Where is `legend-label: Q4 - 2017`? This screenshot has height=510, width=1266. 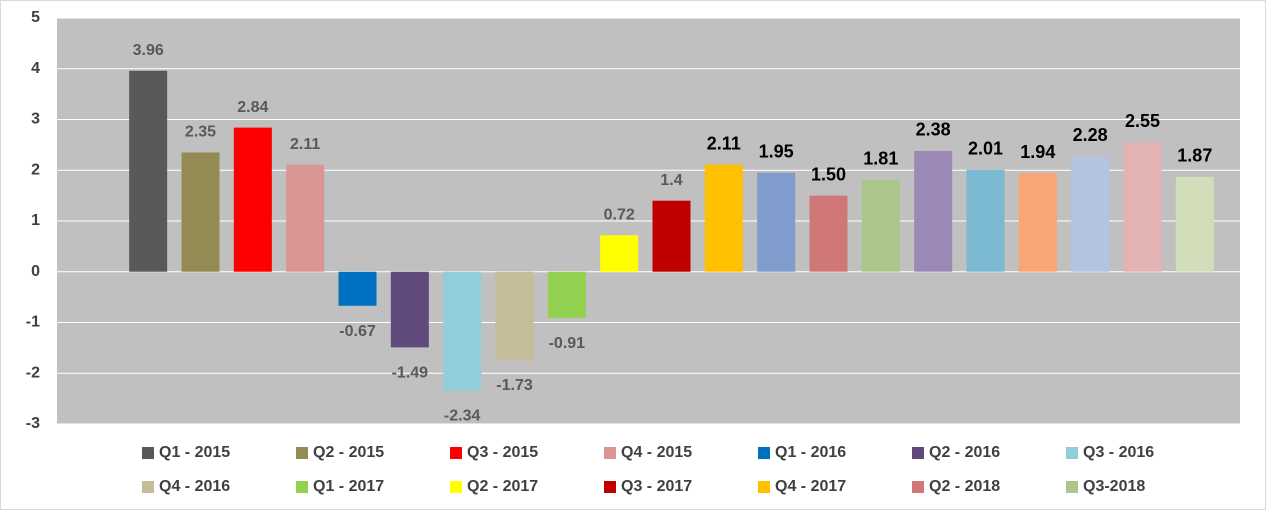
legend-label: Q4 - 2017 is located at coordinates (810, 486).